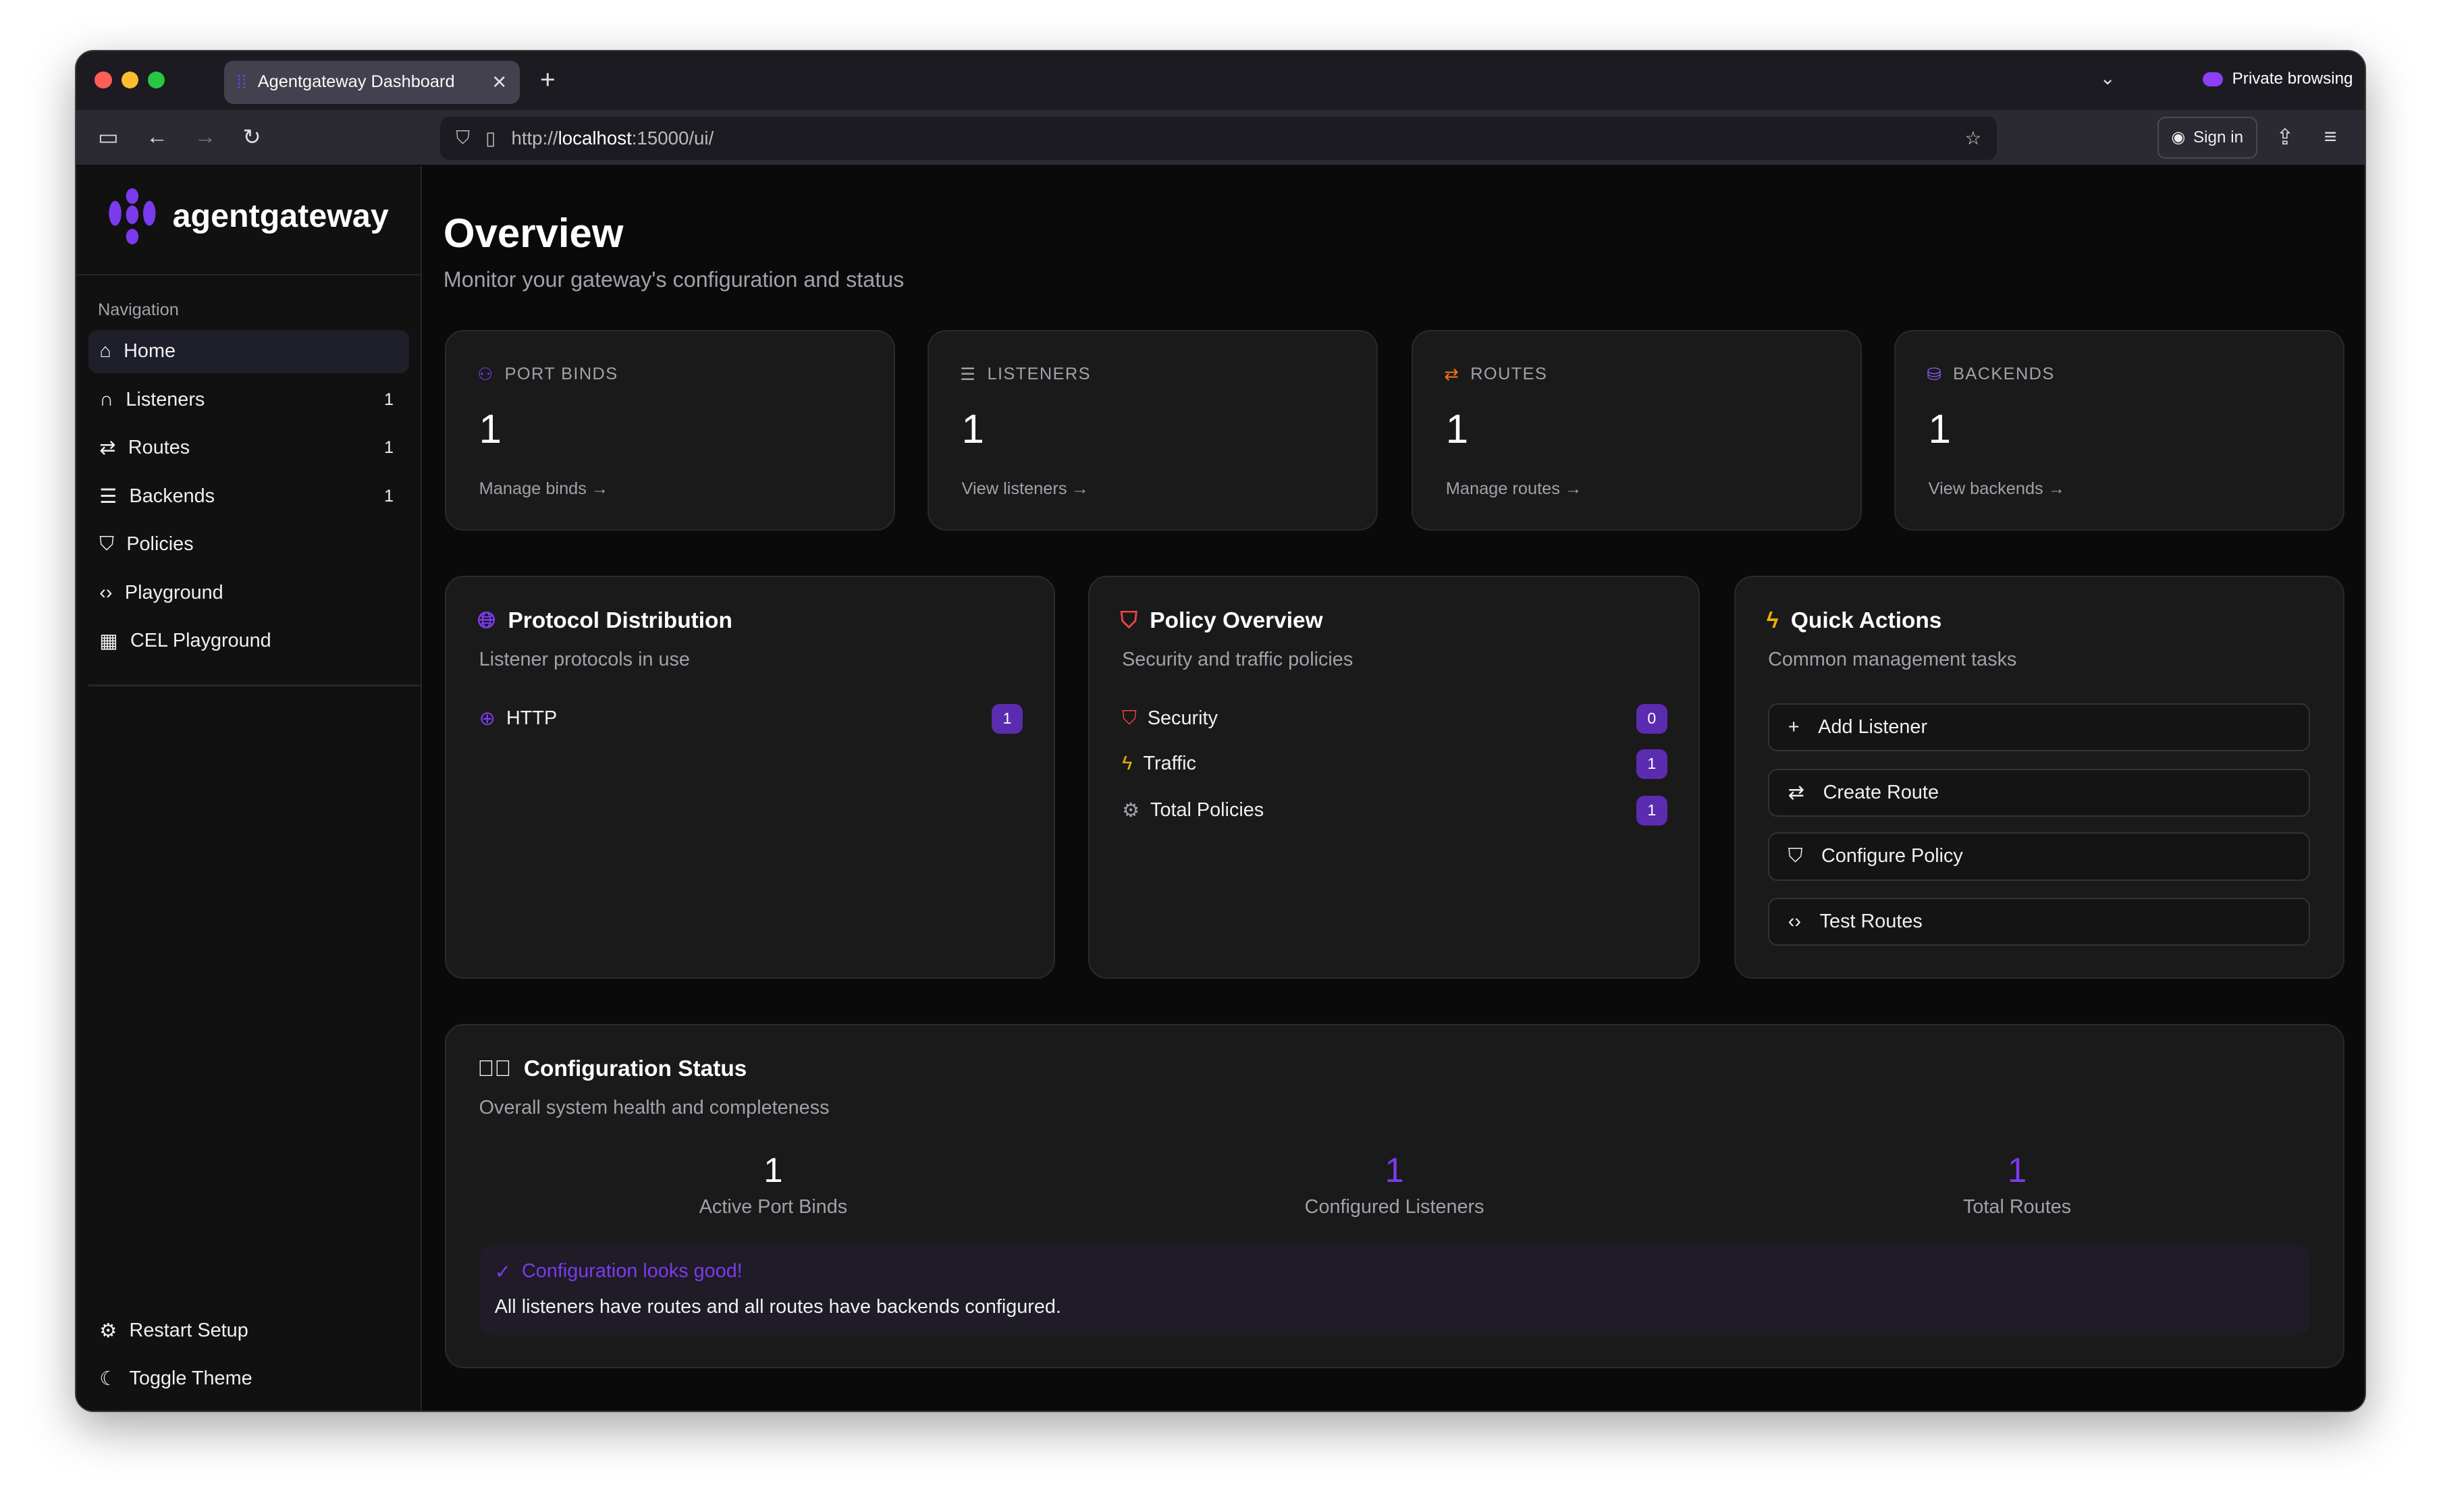 The image size is (2441, 1512). What do you see at coordinates (502, 1273) in the screenshot?
I see `check-circle-icon: ✓` at bounding box center [502, 1273].